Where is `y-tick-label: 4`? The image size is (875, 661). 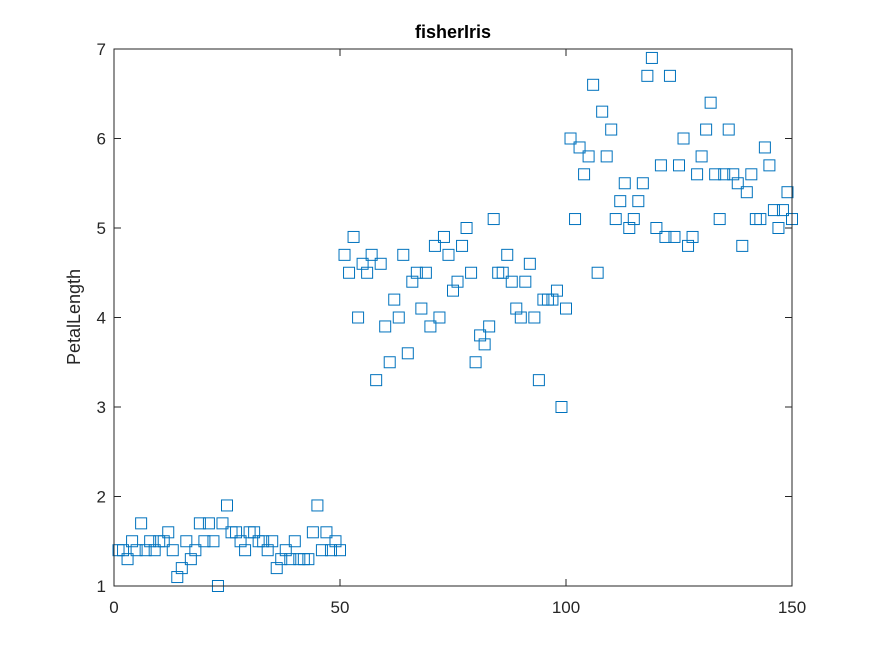
y-tick-label: 4 is located at coordinates (101, 318).